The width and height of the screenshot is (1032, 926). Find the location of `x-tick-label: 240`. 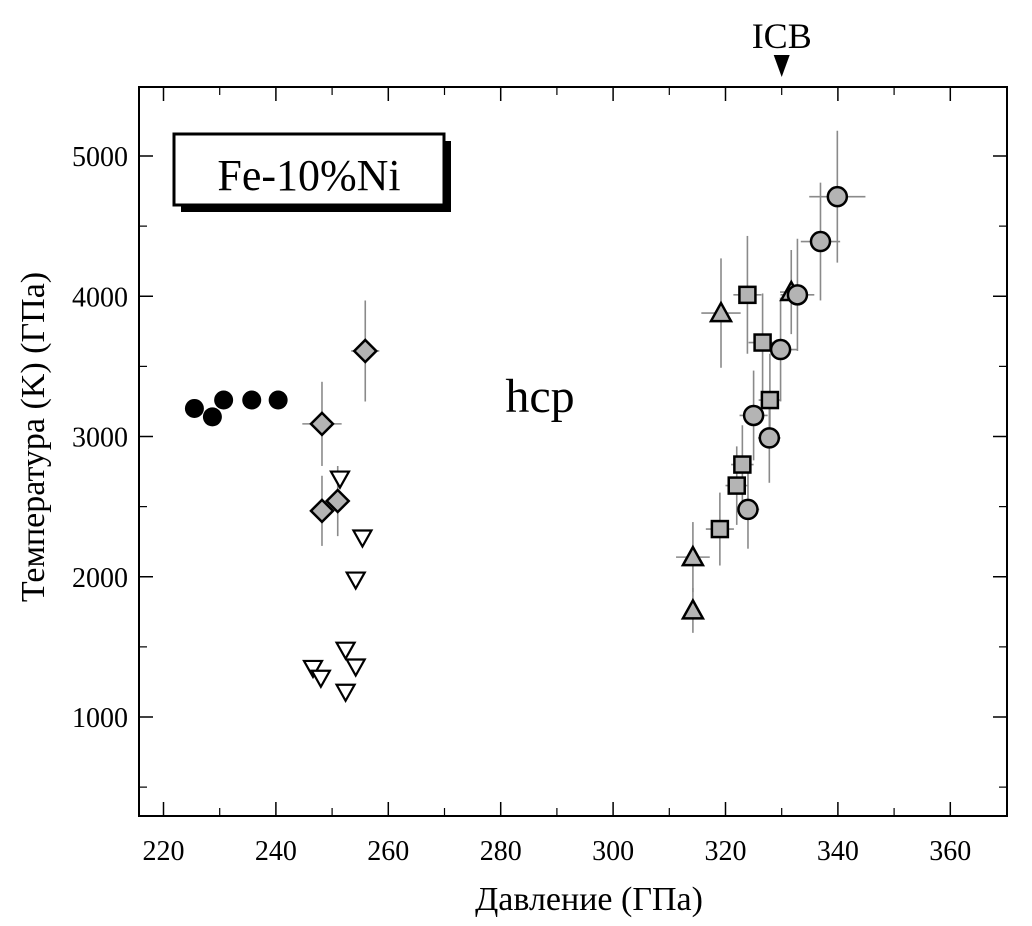

x-tick-label: 240 is located at coordinates (276, 851).